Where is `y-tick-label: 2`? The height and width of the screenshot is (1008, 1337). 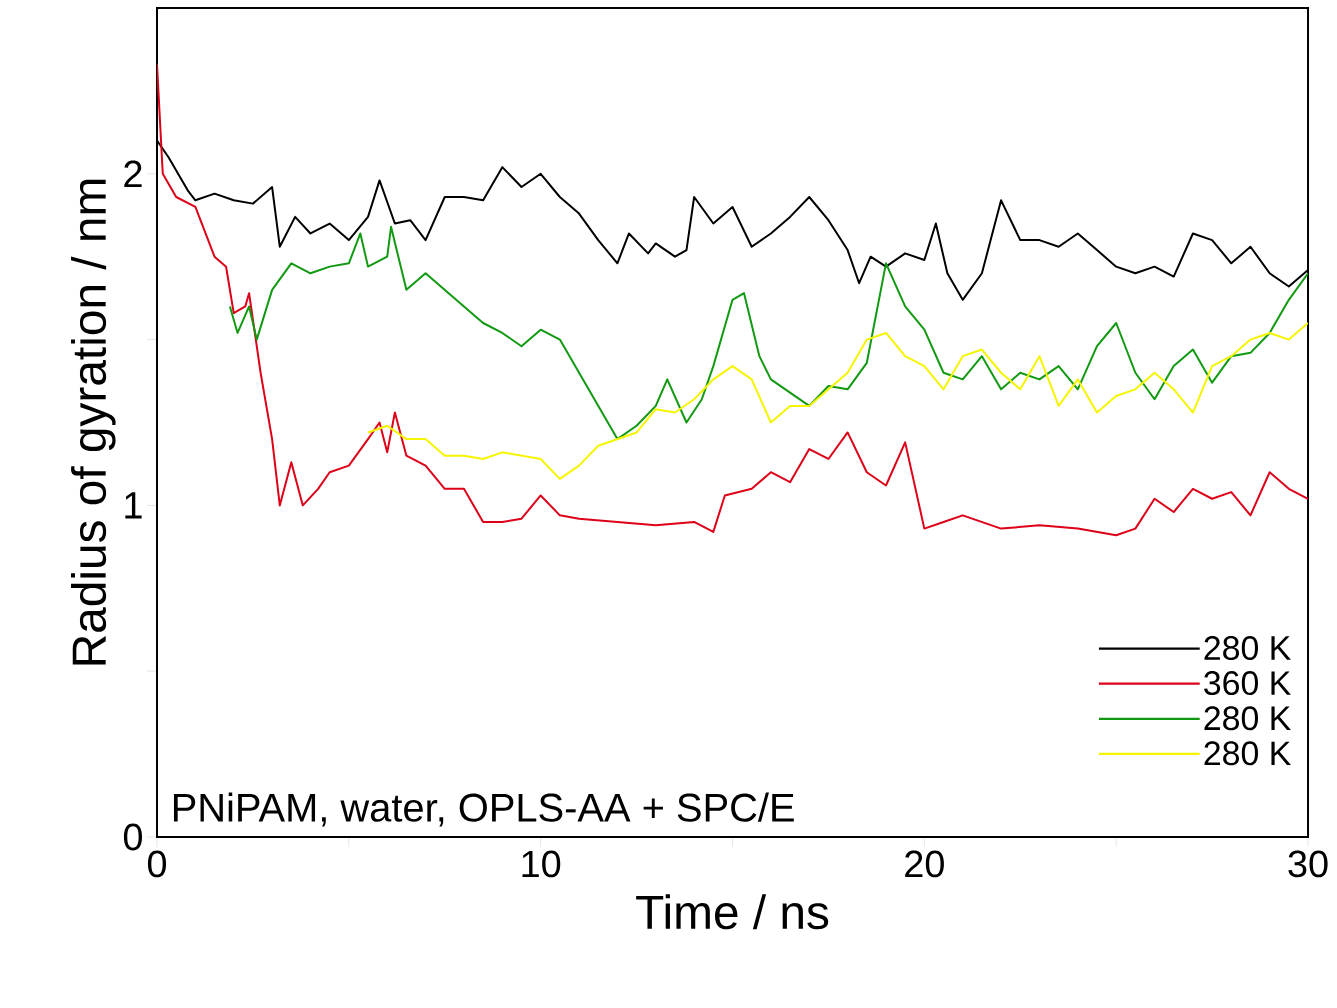
y-tick-label: 2 is located at coordinates (133, 173).